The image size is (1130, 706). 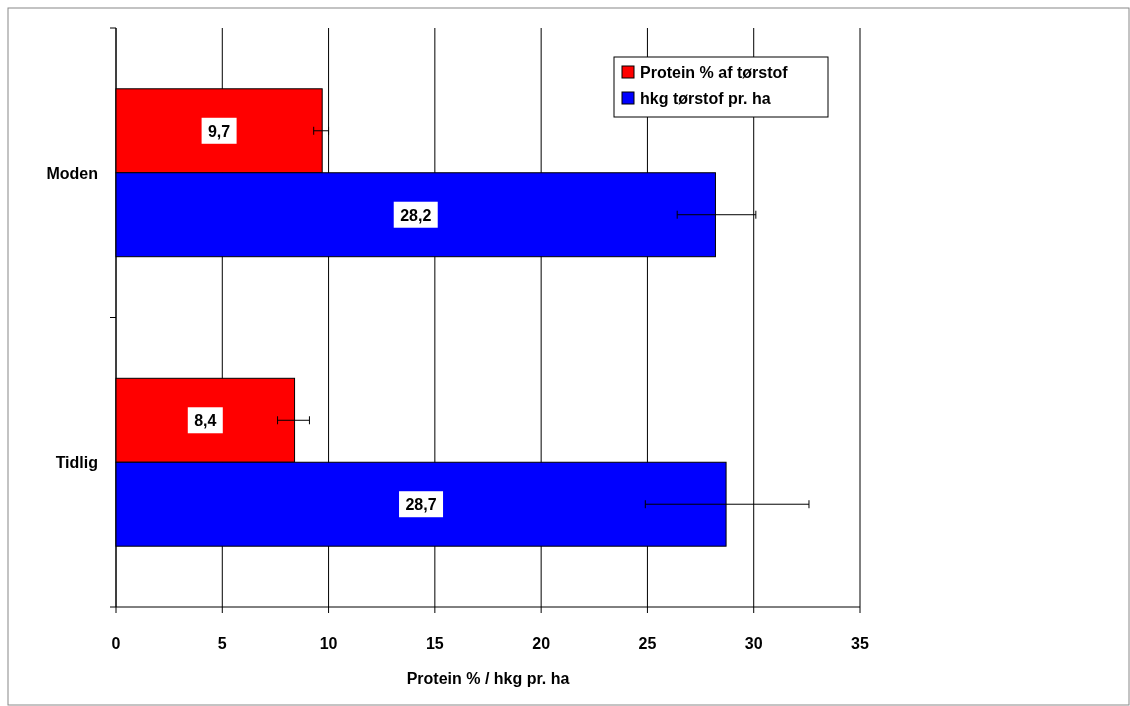 I want to click on data-label: 28,2, so click(x=416, y=215).